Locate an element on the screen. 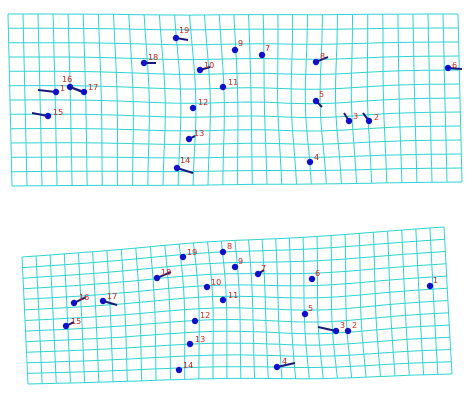  landmark-6: 6 is located at coordinates (314, 276).